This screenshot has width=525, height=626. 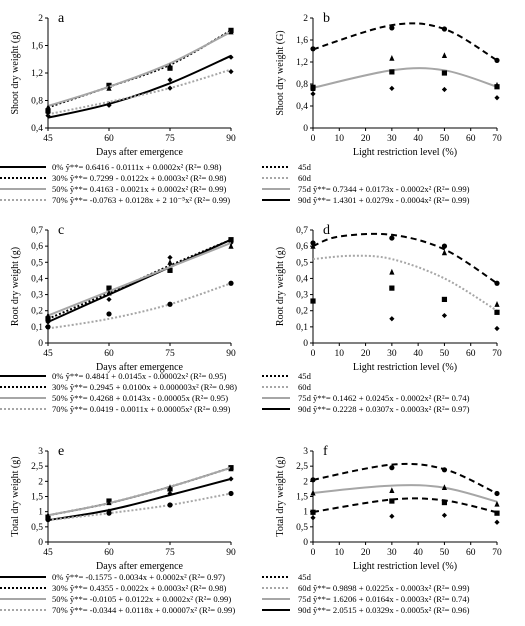 What do you see at coordinates (37, 467) in the screenshot?
I see `y-tick-label: 2,5` at bounding box center [37, 467].